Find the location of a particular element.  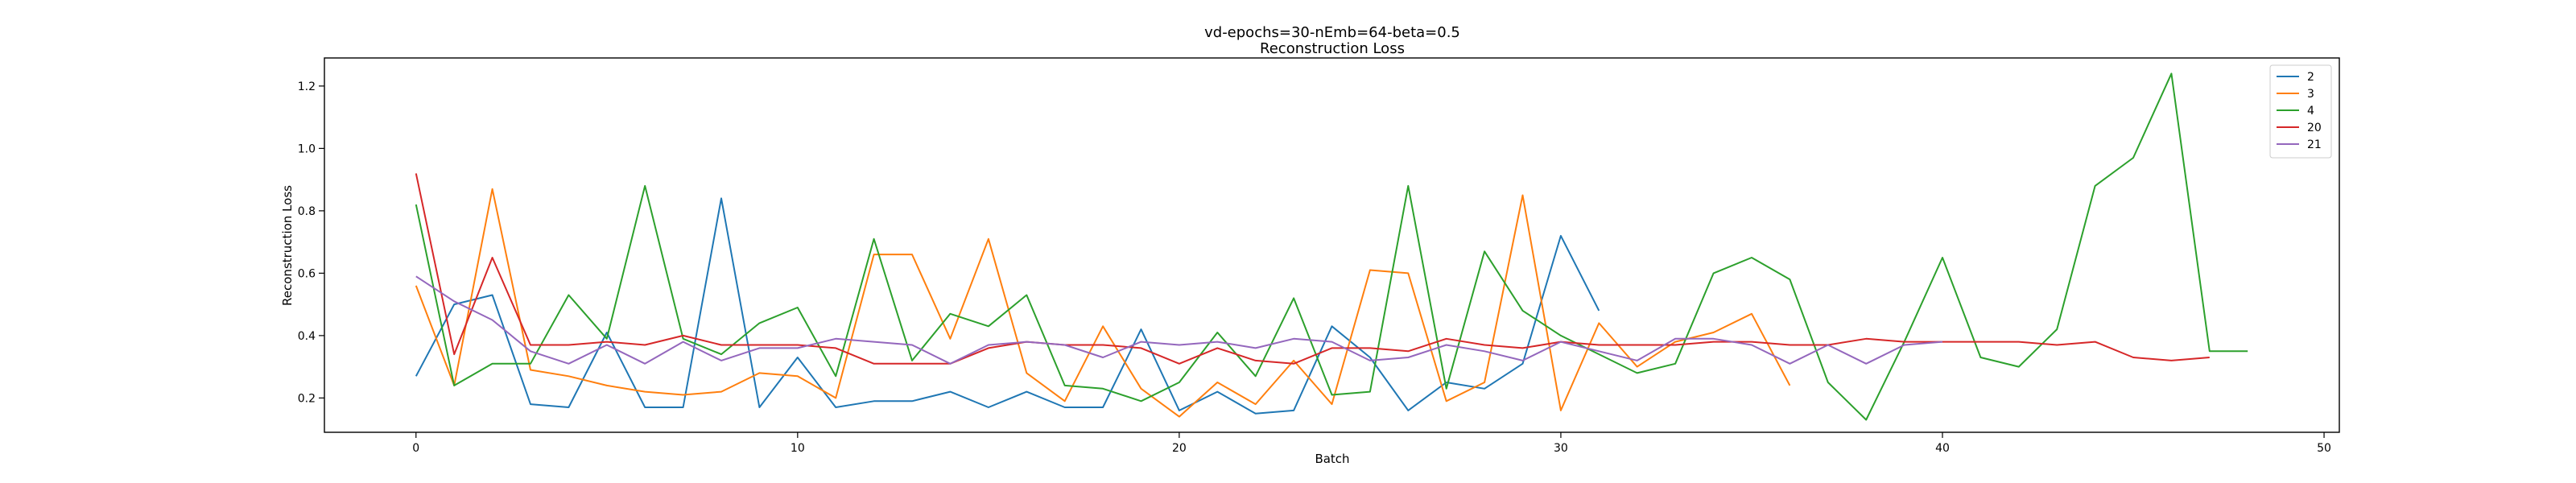

legend-label-2: 2 is located at coordinates (2310, 77).